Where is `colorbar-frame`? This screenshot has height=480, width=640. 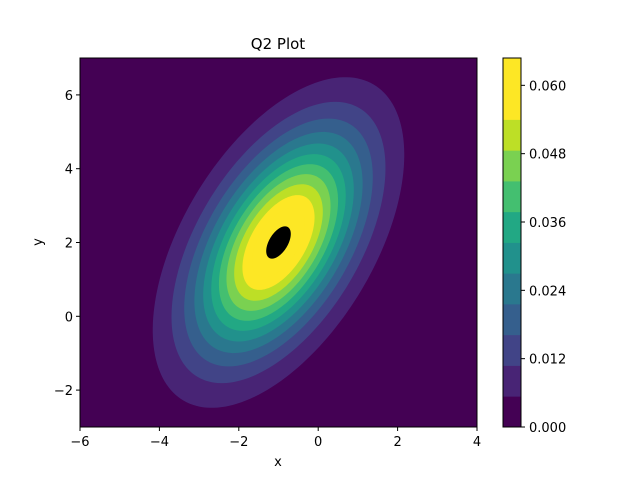 colorbar-frame is located at coordinates (512, 242).